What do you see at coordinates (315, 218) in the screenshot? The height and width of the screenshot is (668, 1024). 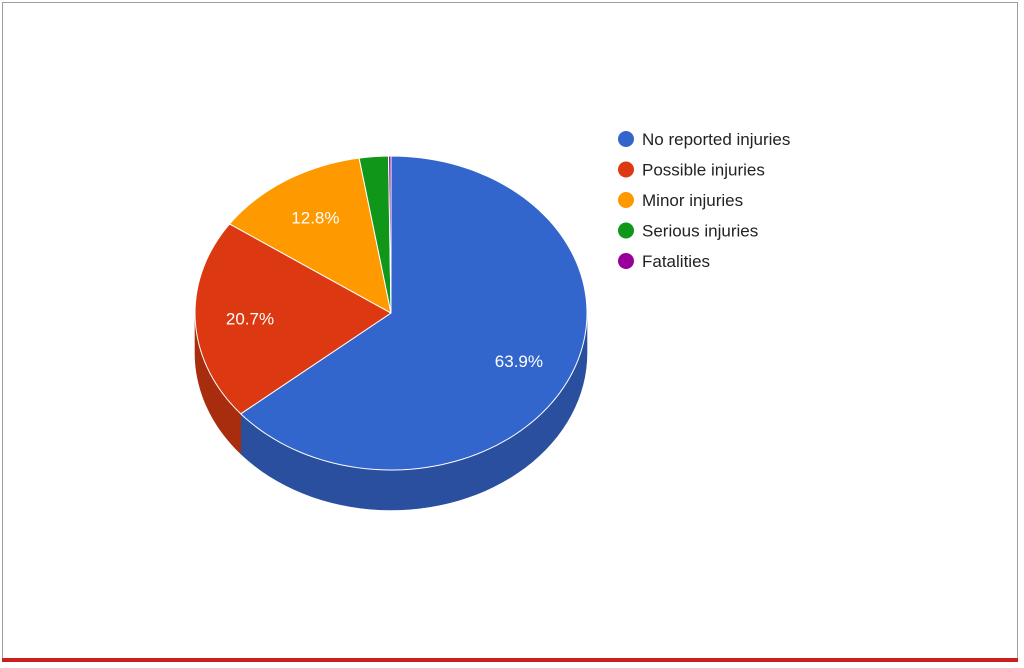 I see `data-label-minor-injuries: 12.8%` at bounding box center [315, 218].